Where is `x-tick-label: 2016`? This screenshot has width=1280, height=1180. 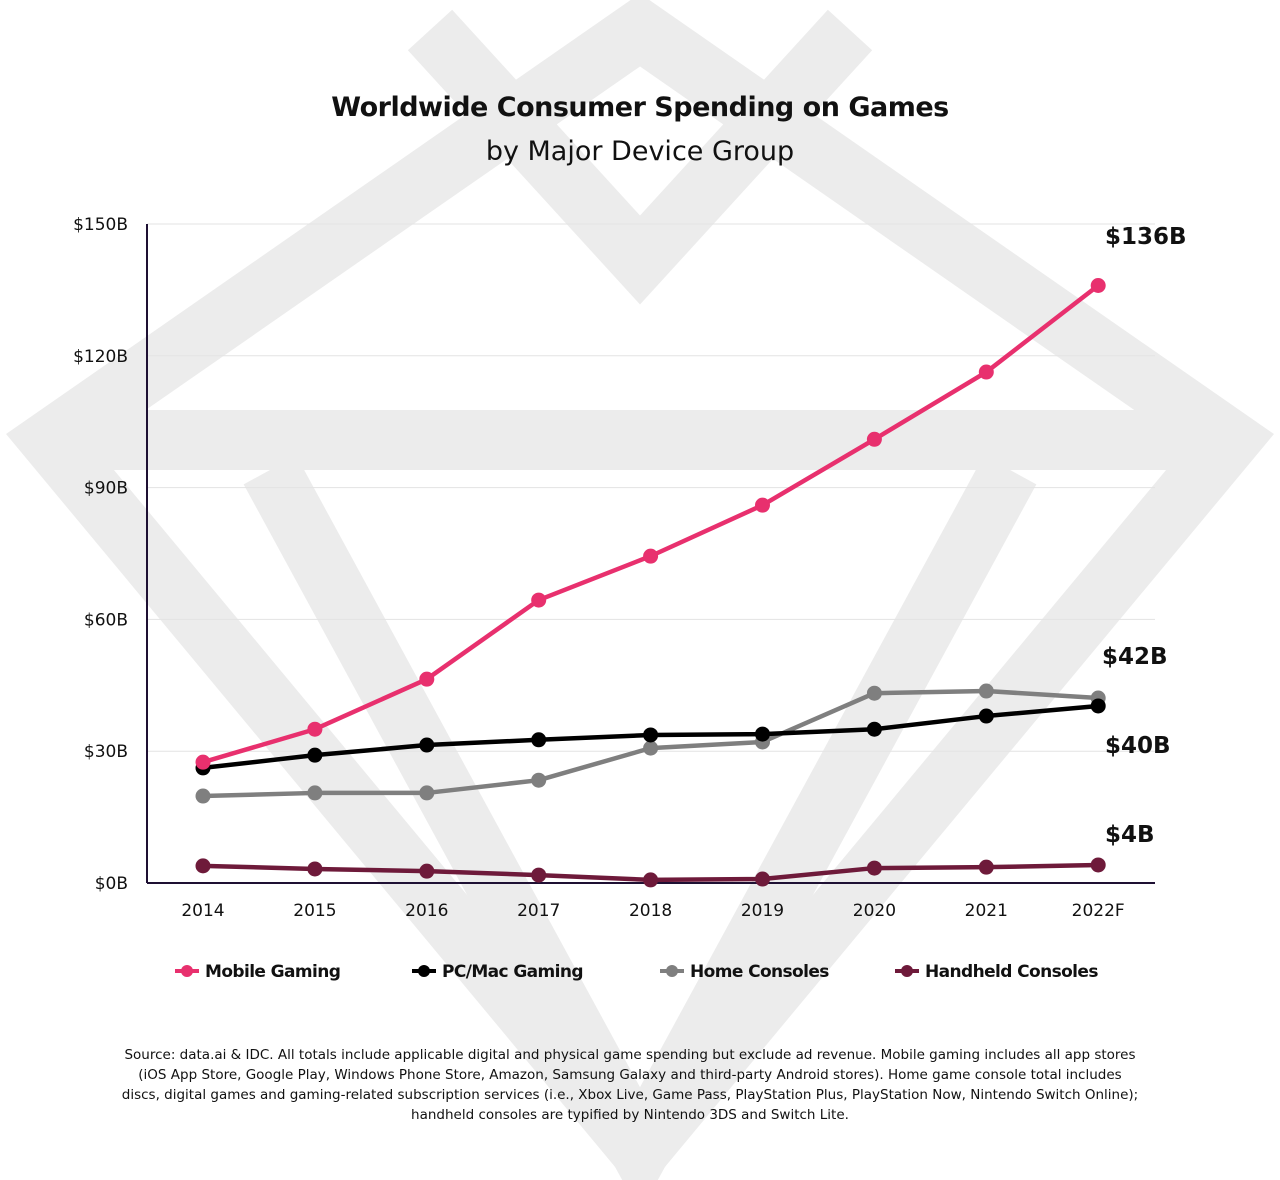 x-tick-label: 2016 is located at coordinates (426, 911).